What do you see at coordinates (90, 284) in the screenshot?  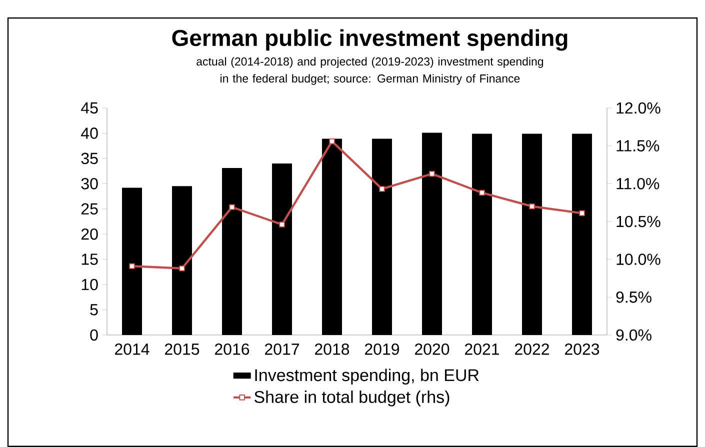 I see `y-tick-label: 10` at bounding box center [90, 284].